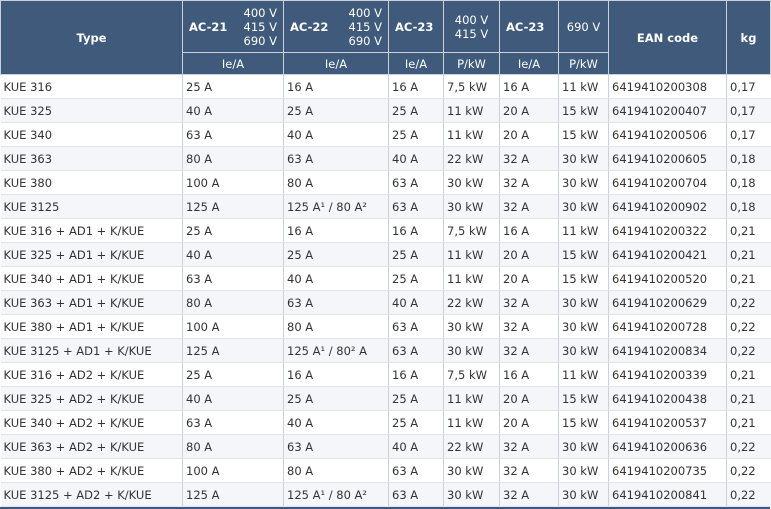 This screenshot has height=509, width=771. What do you see at coordinates (667, 494) in the screenshot?
I see `cell-ean: 6419410200841` at bounding box center [667, 494].